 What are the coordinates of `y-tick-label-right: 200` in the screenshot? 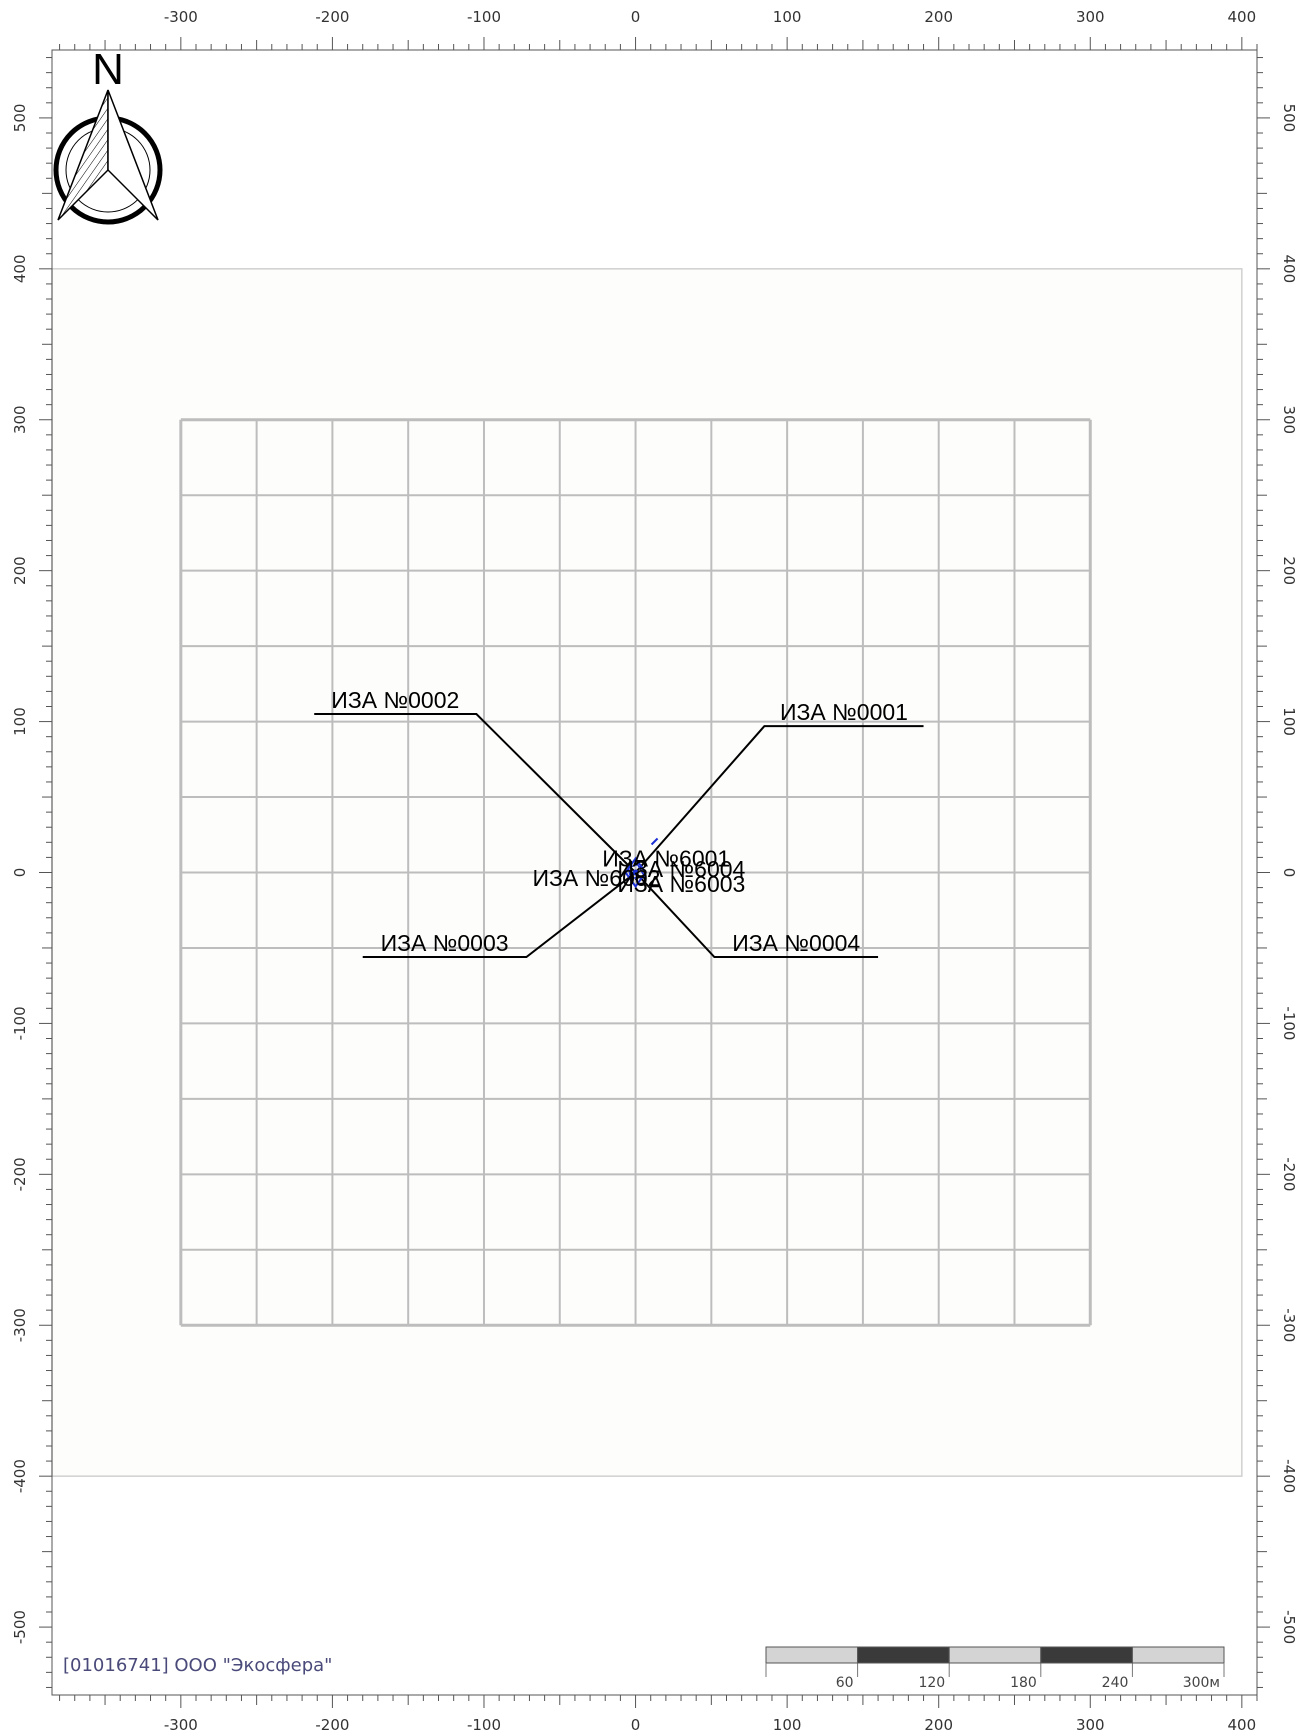 It's located at (1289, 570).